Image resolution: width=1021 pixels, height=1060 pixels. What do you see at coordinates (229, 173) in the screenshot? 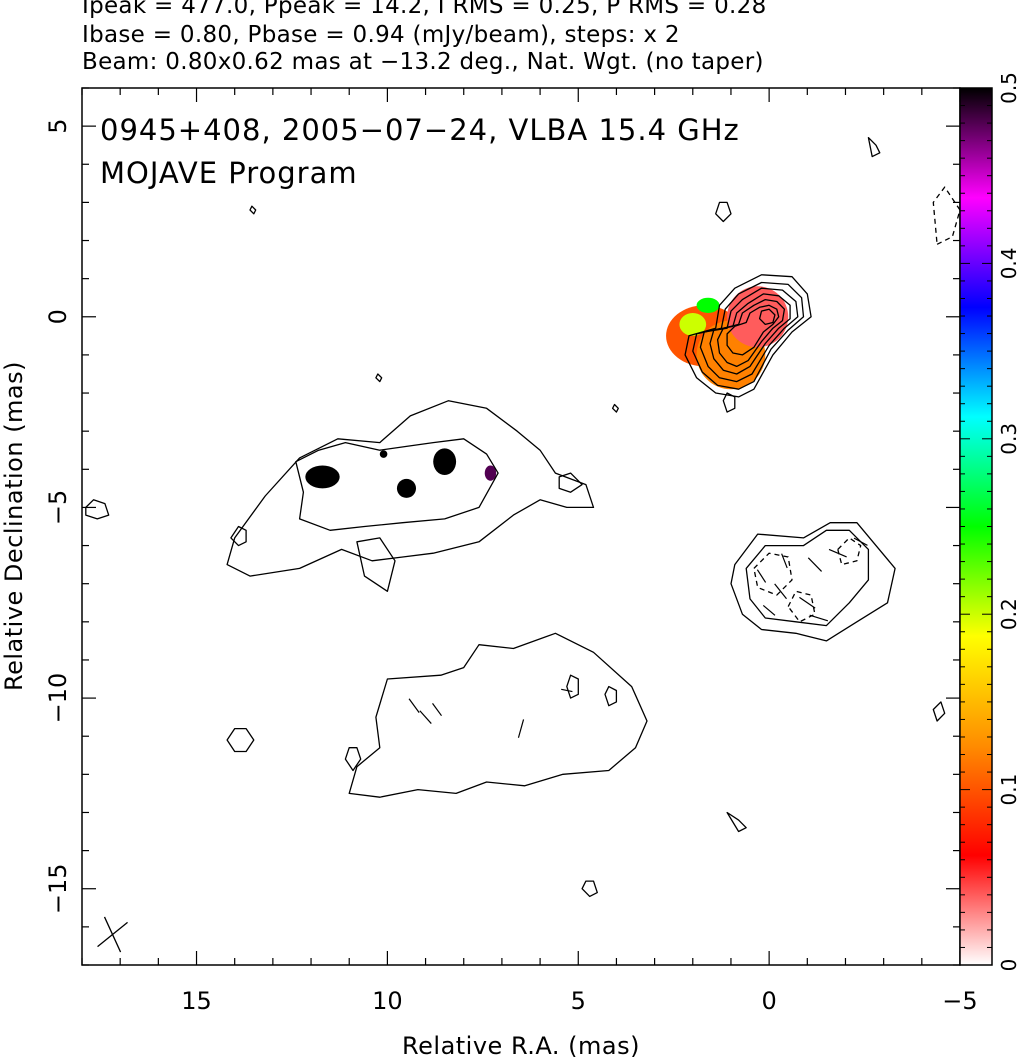
I see `chart-subtitle: MOJAVE Program` at bounding box center [229, 173].